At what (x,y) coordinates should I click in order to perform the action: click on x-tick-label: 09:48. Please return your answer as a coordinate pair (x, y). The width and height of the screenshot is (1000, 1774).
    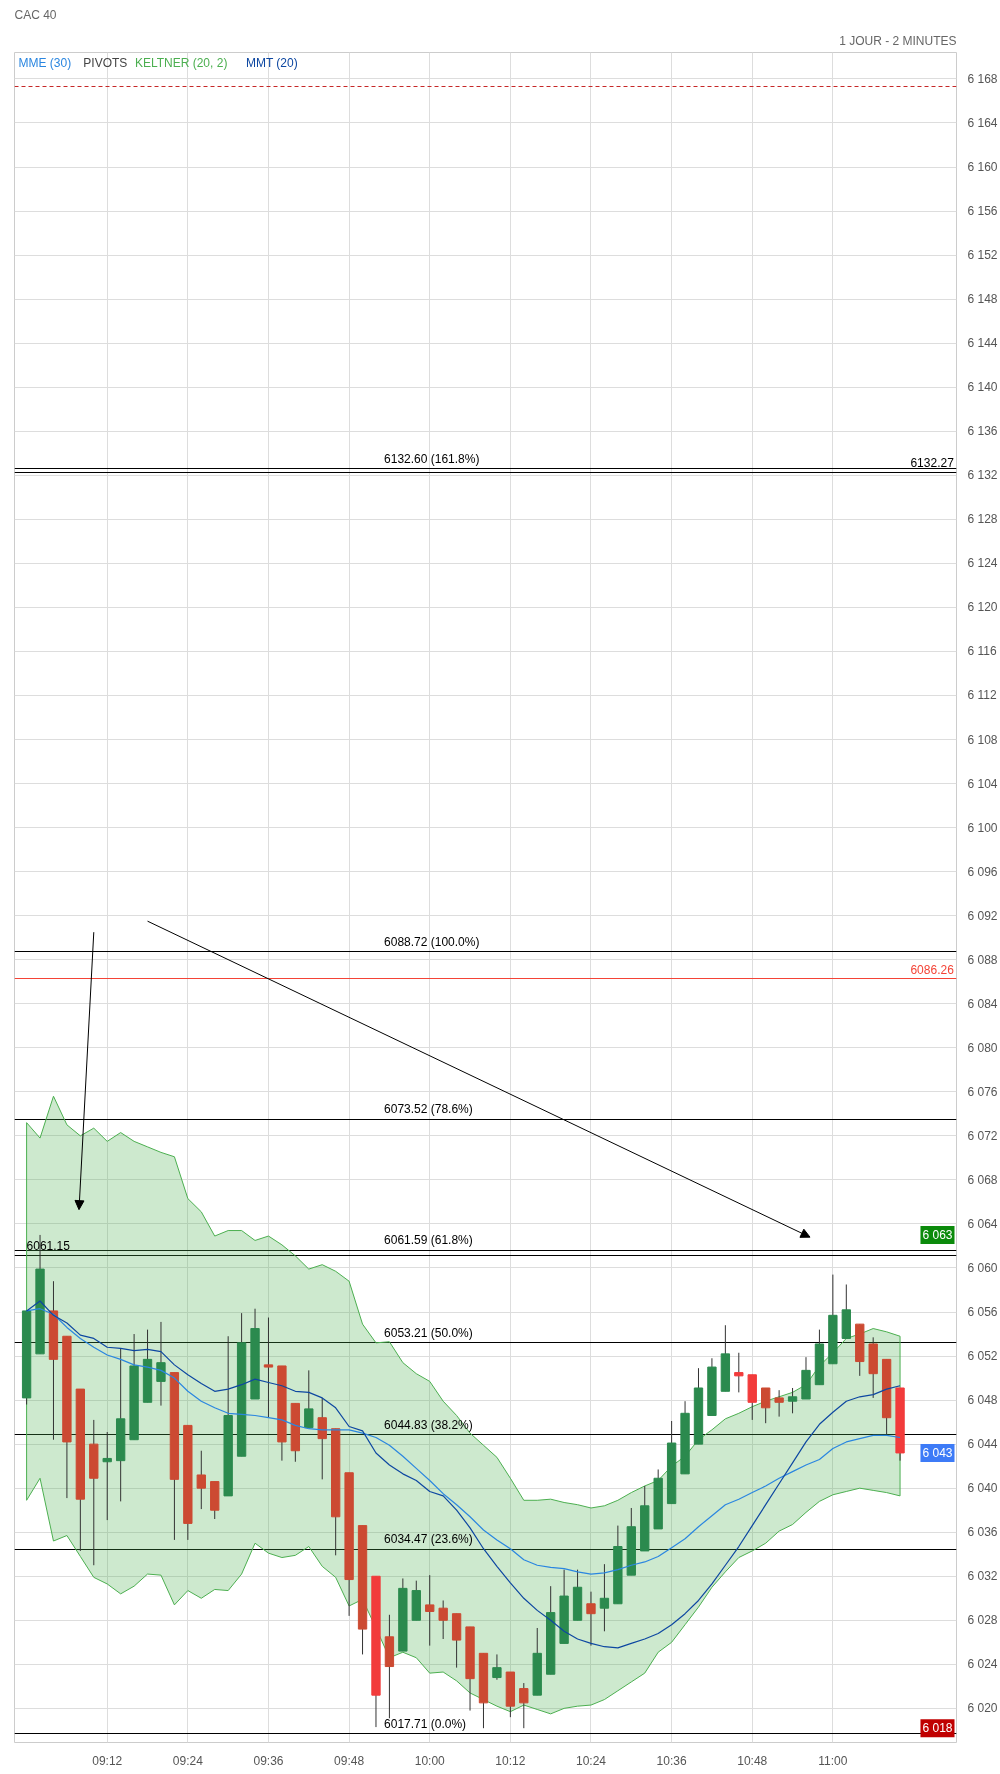
    Looking at the image, I should click on (349, 1760).